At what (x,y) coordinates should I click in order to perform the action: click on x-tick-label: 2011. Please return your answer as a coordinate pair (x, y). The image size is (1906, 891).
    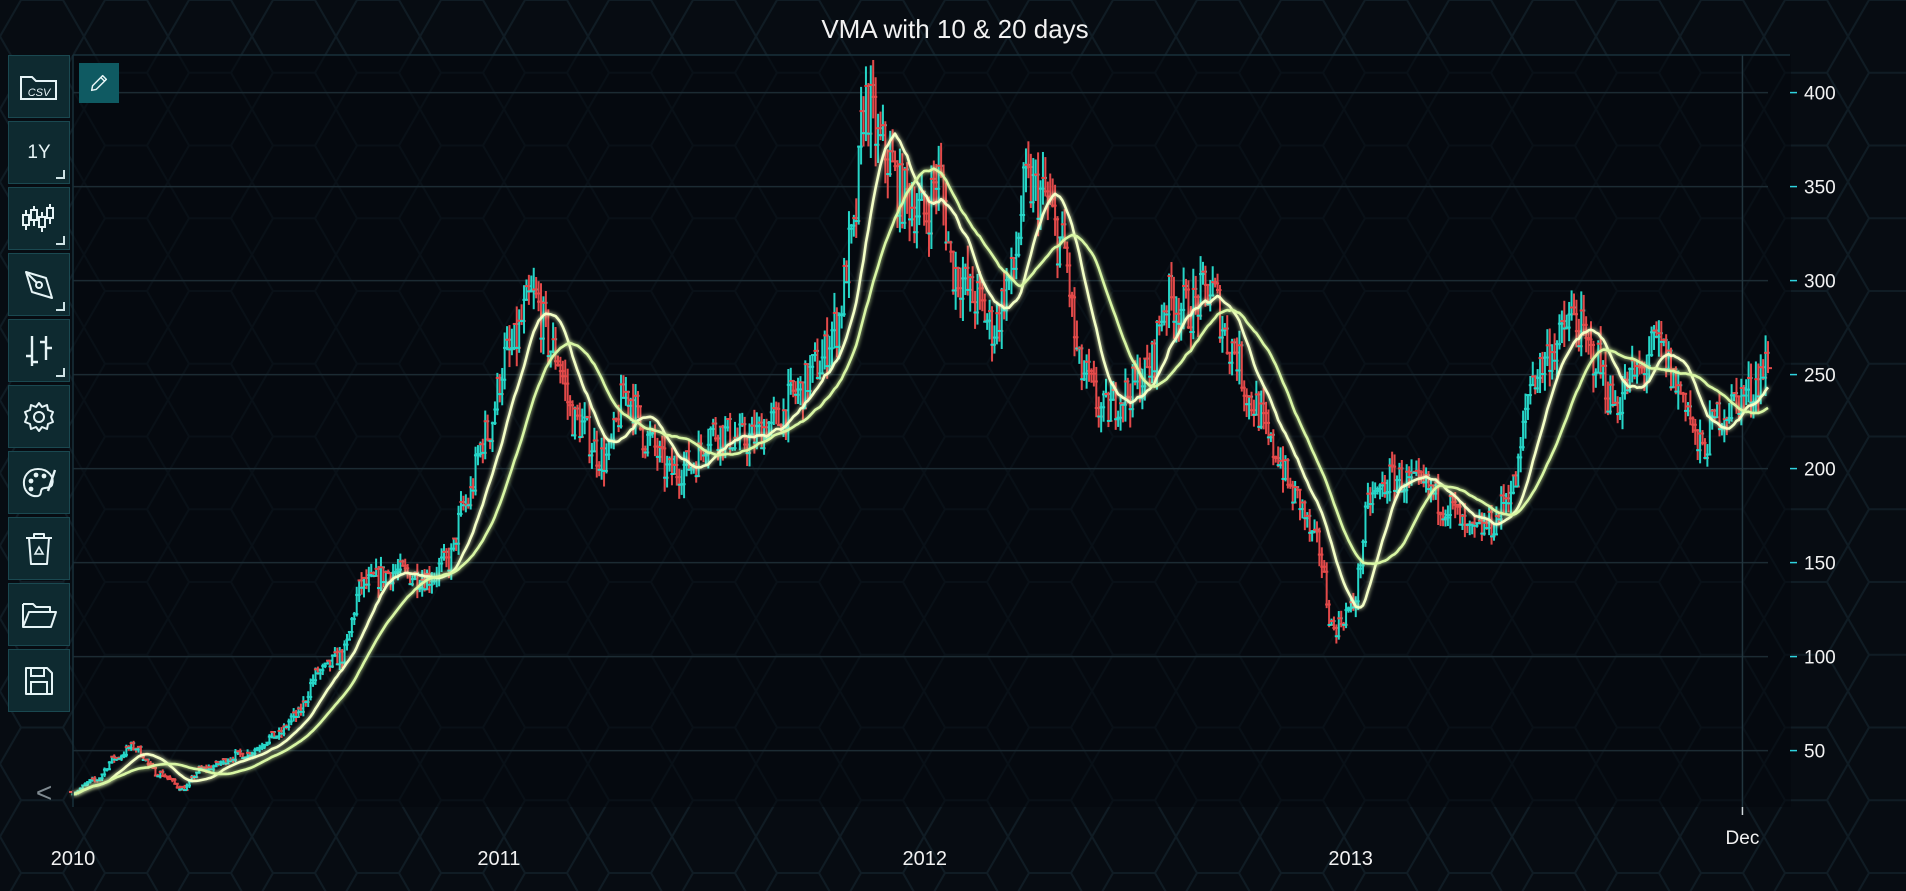
    Looking at the image, I should click on (498, 859).